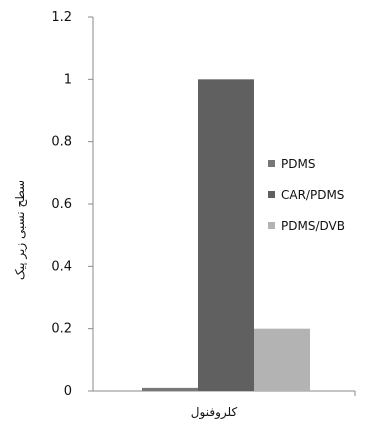  What do you see at coordinates (298, 164) in the screenshot?
I see `legend-label: PDMS` at bounding box center [298, 164].